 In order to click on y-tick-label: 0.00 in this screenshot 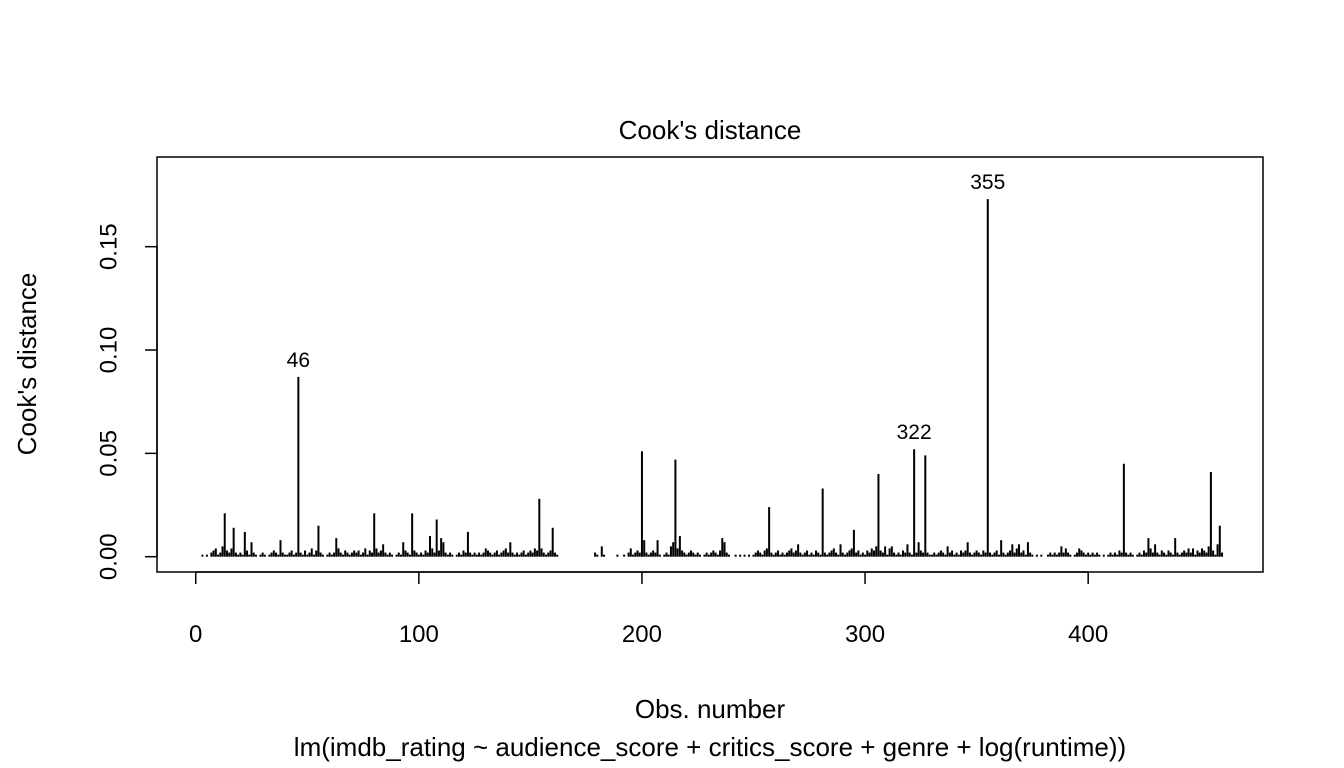, I will do `click(108, 556)`.